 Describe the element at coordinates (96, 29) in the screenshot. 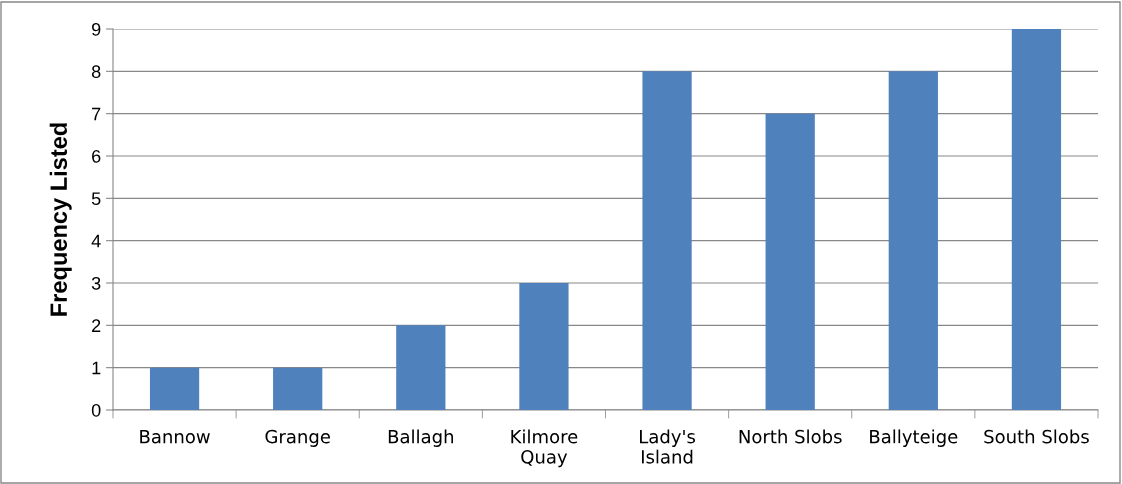

I see `y-tick-label: 9` at that location.